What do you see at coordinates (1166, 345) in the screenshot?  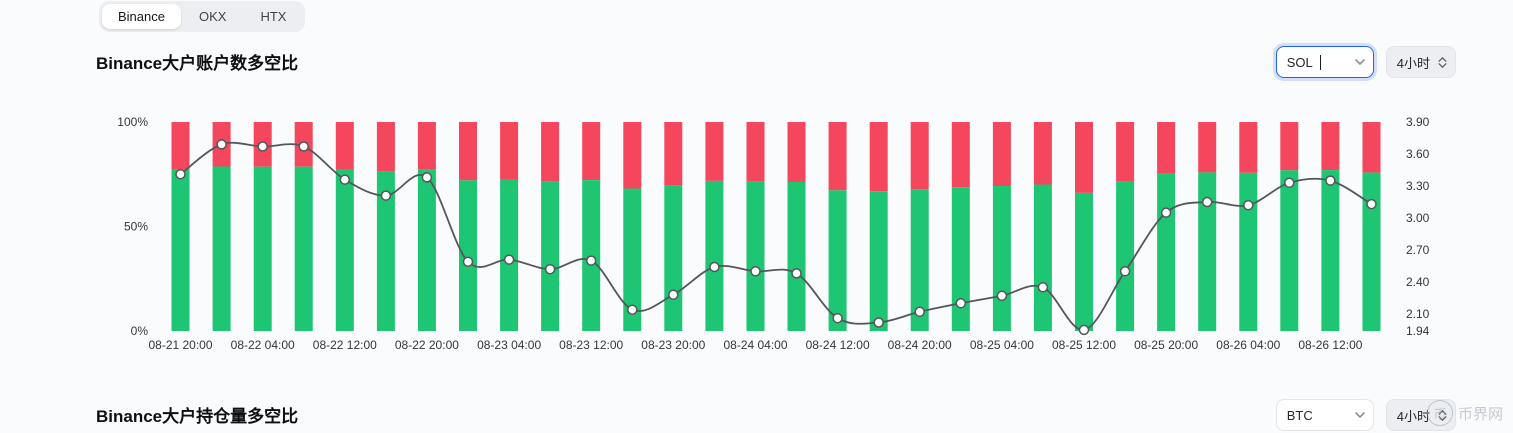 I see `svg-text: 08-25 20:00` at bounding box center [1166, 345].